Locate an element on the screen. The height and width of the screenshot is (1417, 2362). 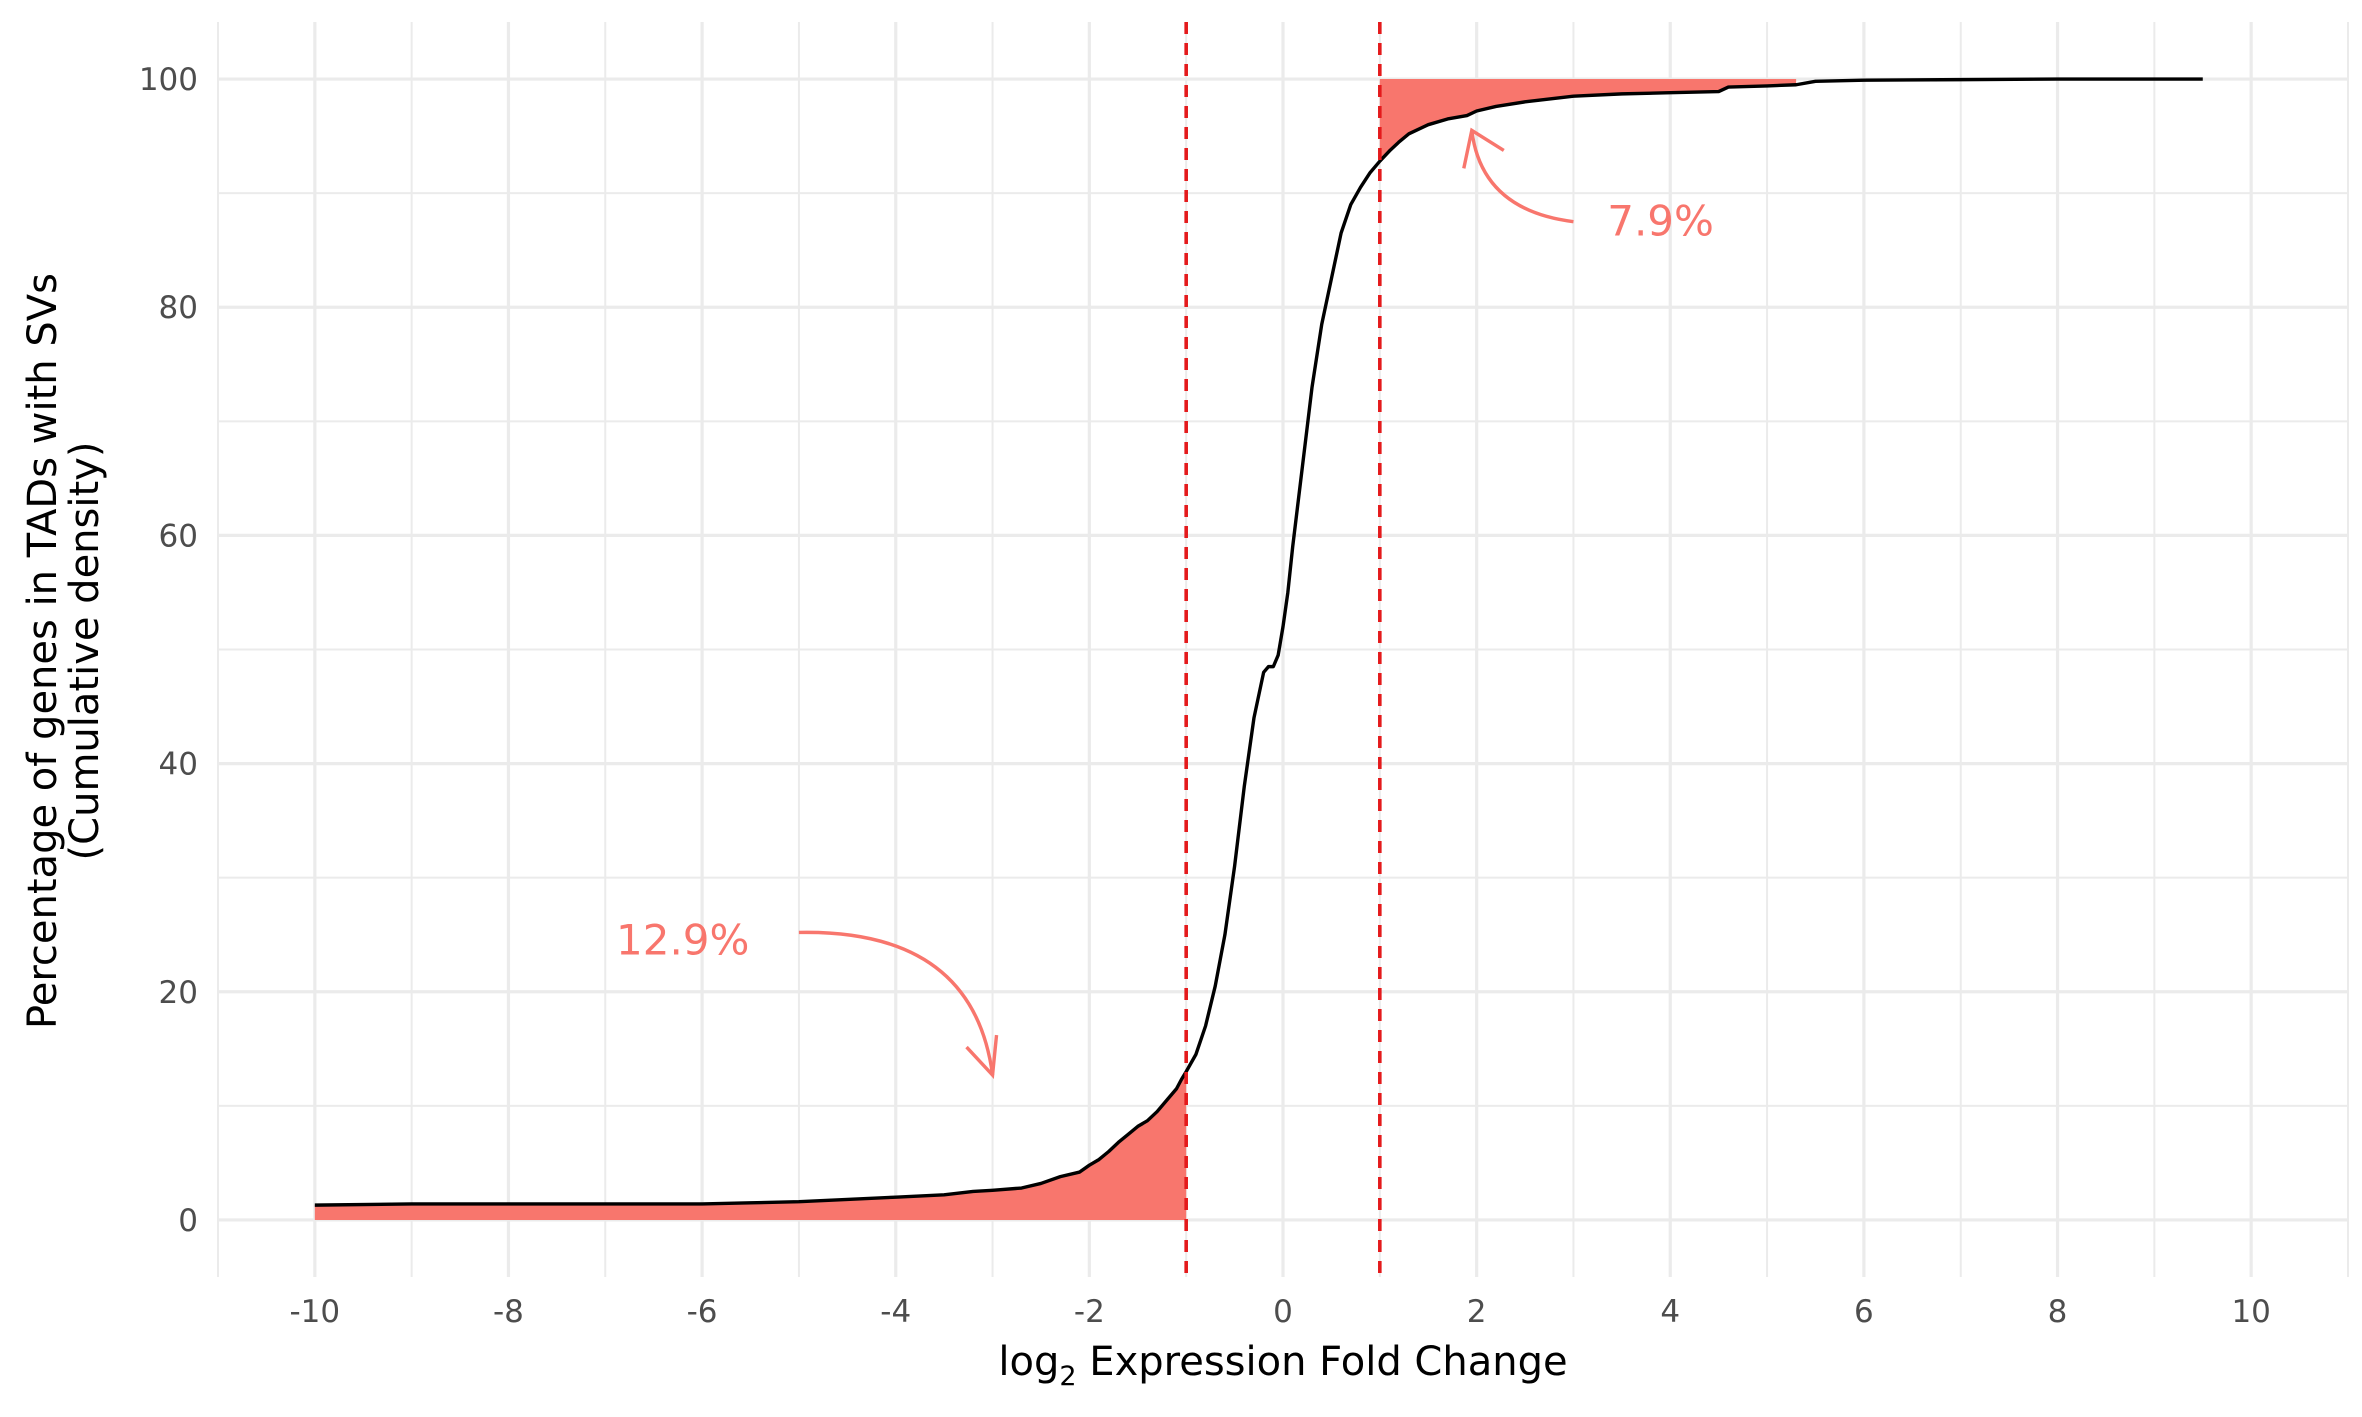
x-tick-label: 10 is located at coordinates (2250, 1312).